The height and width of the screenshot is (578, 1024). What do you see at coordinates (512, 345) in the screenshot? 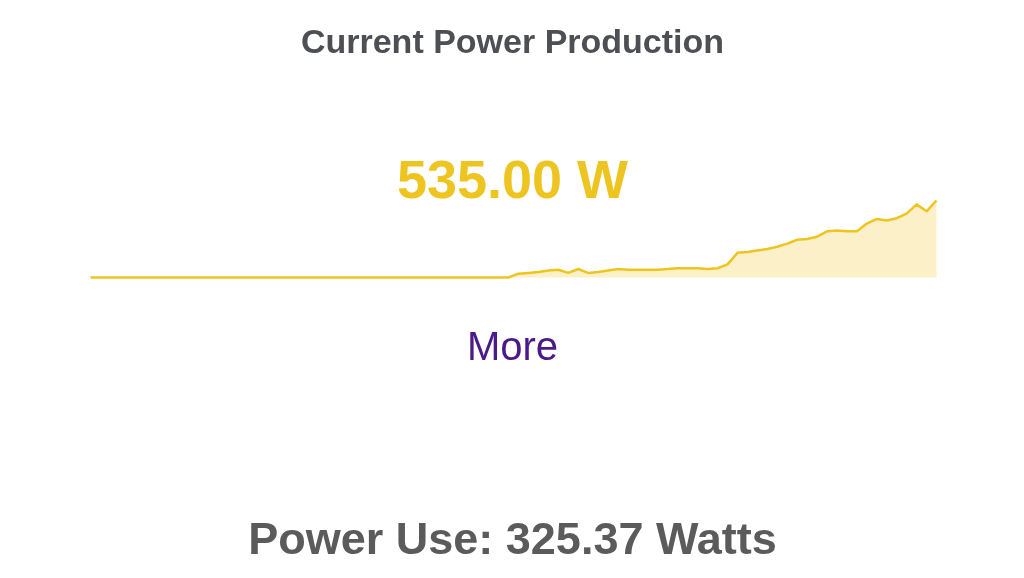
I see `text: More` at bounding box center [512, 345].